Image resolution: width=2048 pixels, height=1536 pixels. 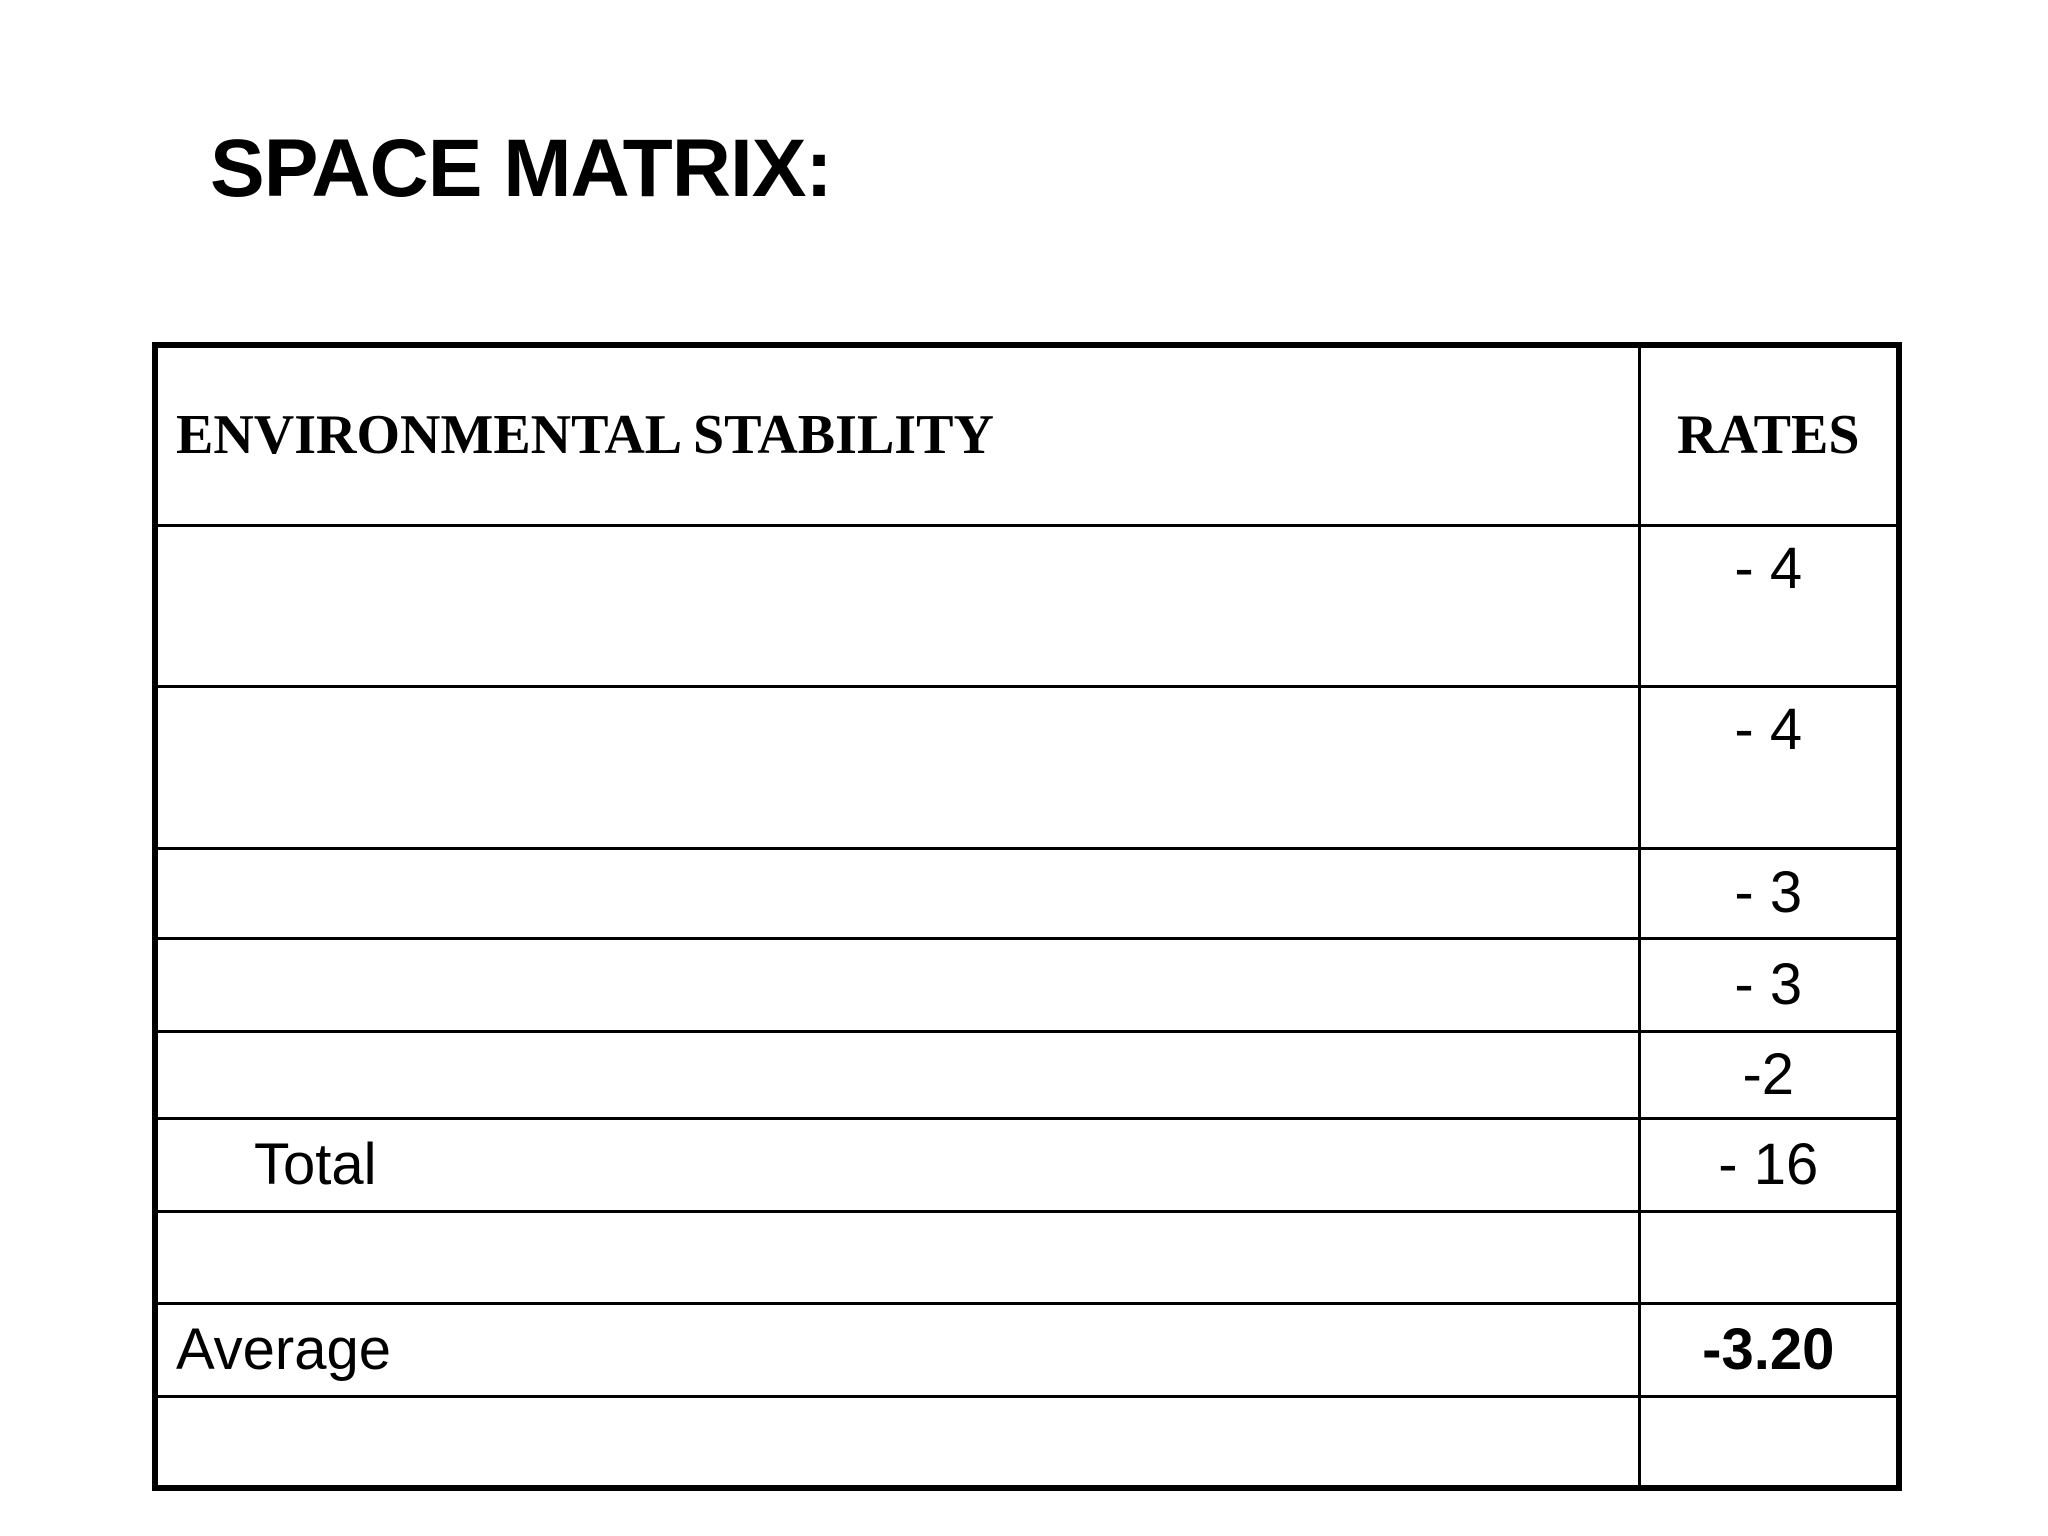 I want to click on table-header-row: ENVIRONMENTAL STABILITY RATES, so click(x=1027, y=435).